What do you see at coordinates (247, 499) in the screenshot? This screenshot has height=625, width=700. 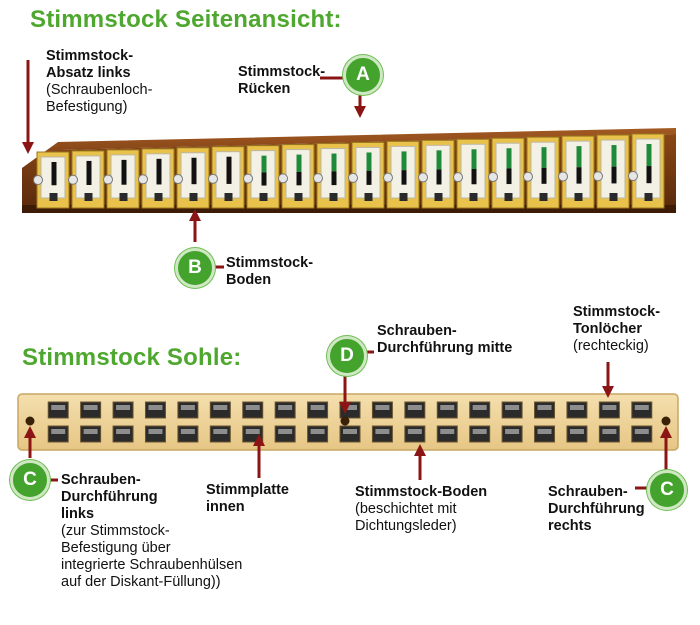 I see `label-reed-plate-inside: Stimmplatte innen` at bounding box center [247, 499].